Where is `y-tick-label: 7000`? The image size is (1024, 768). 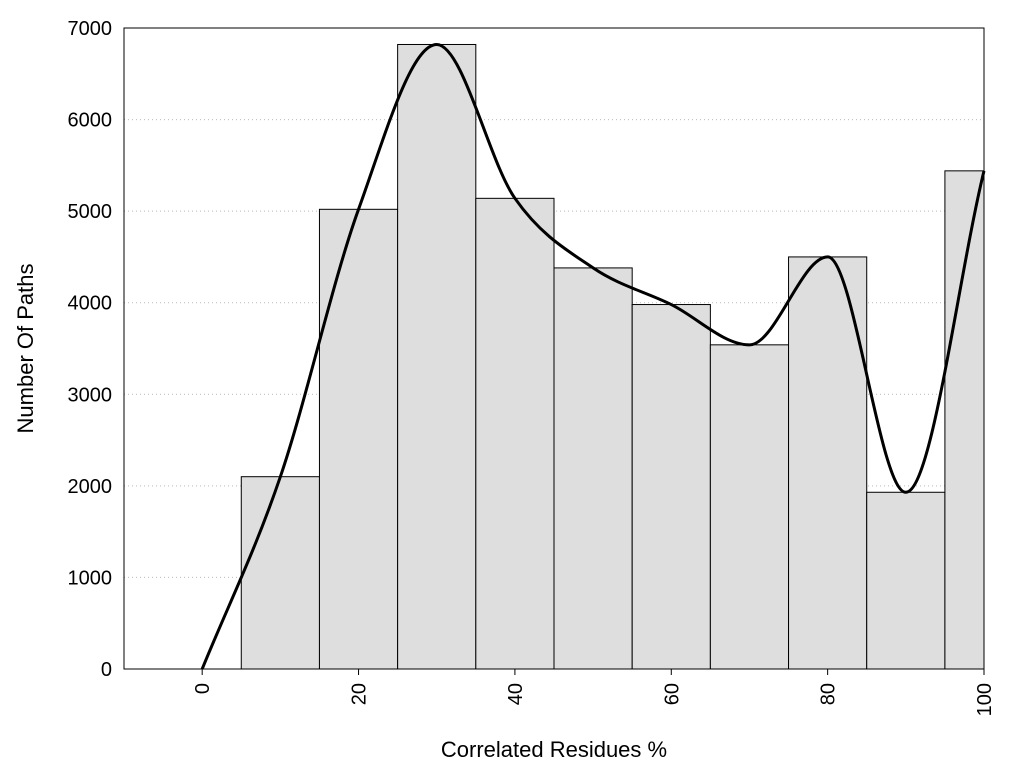
y-tick-label: 7000 is located at coordinates (90, 29).